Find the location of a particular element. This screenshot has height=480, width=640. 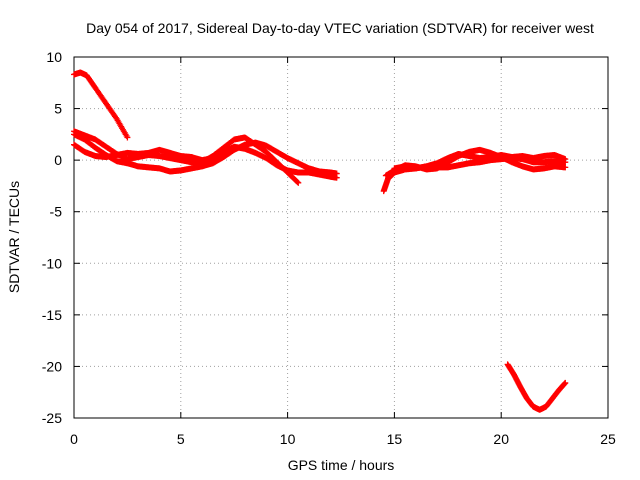

series-track-b is located at coordinates (205, 154).